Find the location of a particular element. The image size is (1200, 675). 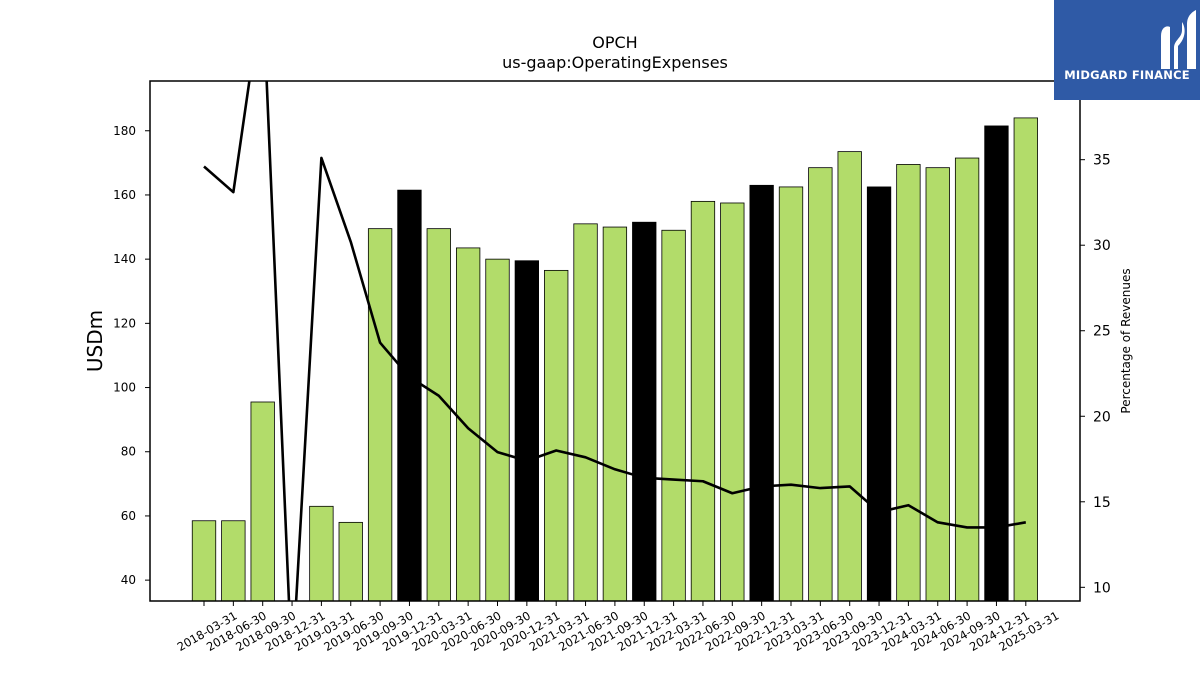

y-tick-label: 160 is located at coordinates (124, 195).